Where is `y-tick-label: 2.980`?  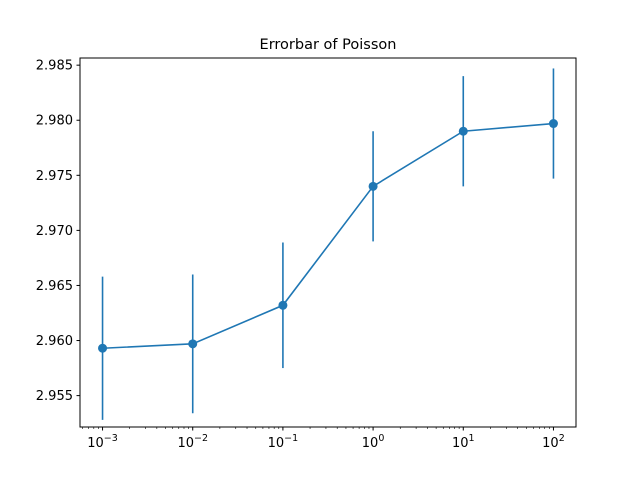
y-tick-label: 2.980 is located at coordinates (54, 121).